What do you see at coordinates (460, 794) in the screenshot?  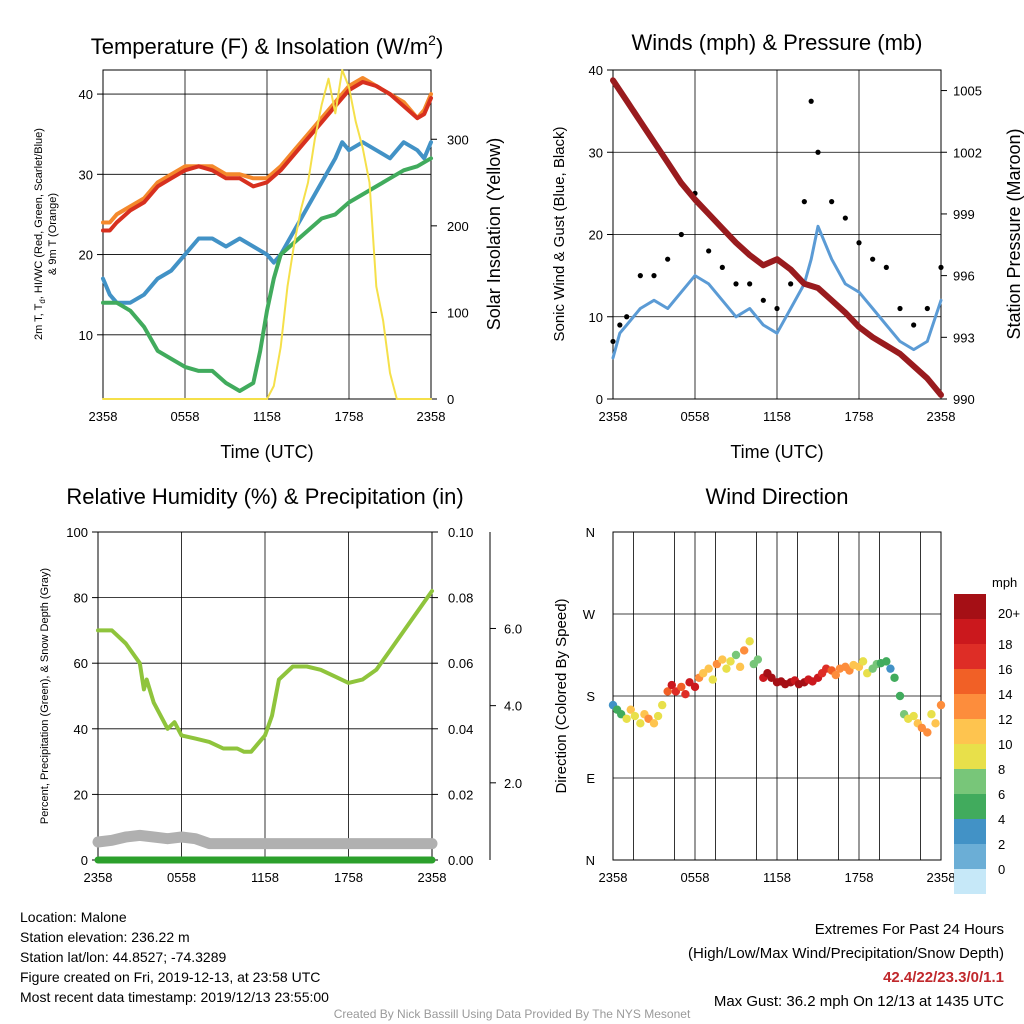 I see `y2-tick-label: 0.02` at bounding box center [460, 794].